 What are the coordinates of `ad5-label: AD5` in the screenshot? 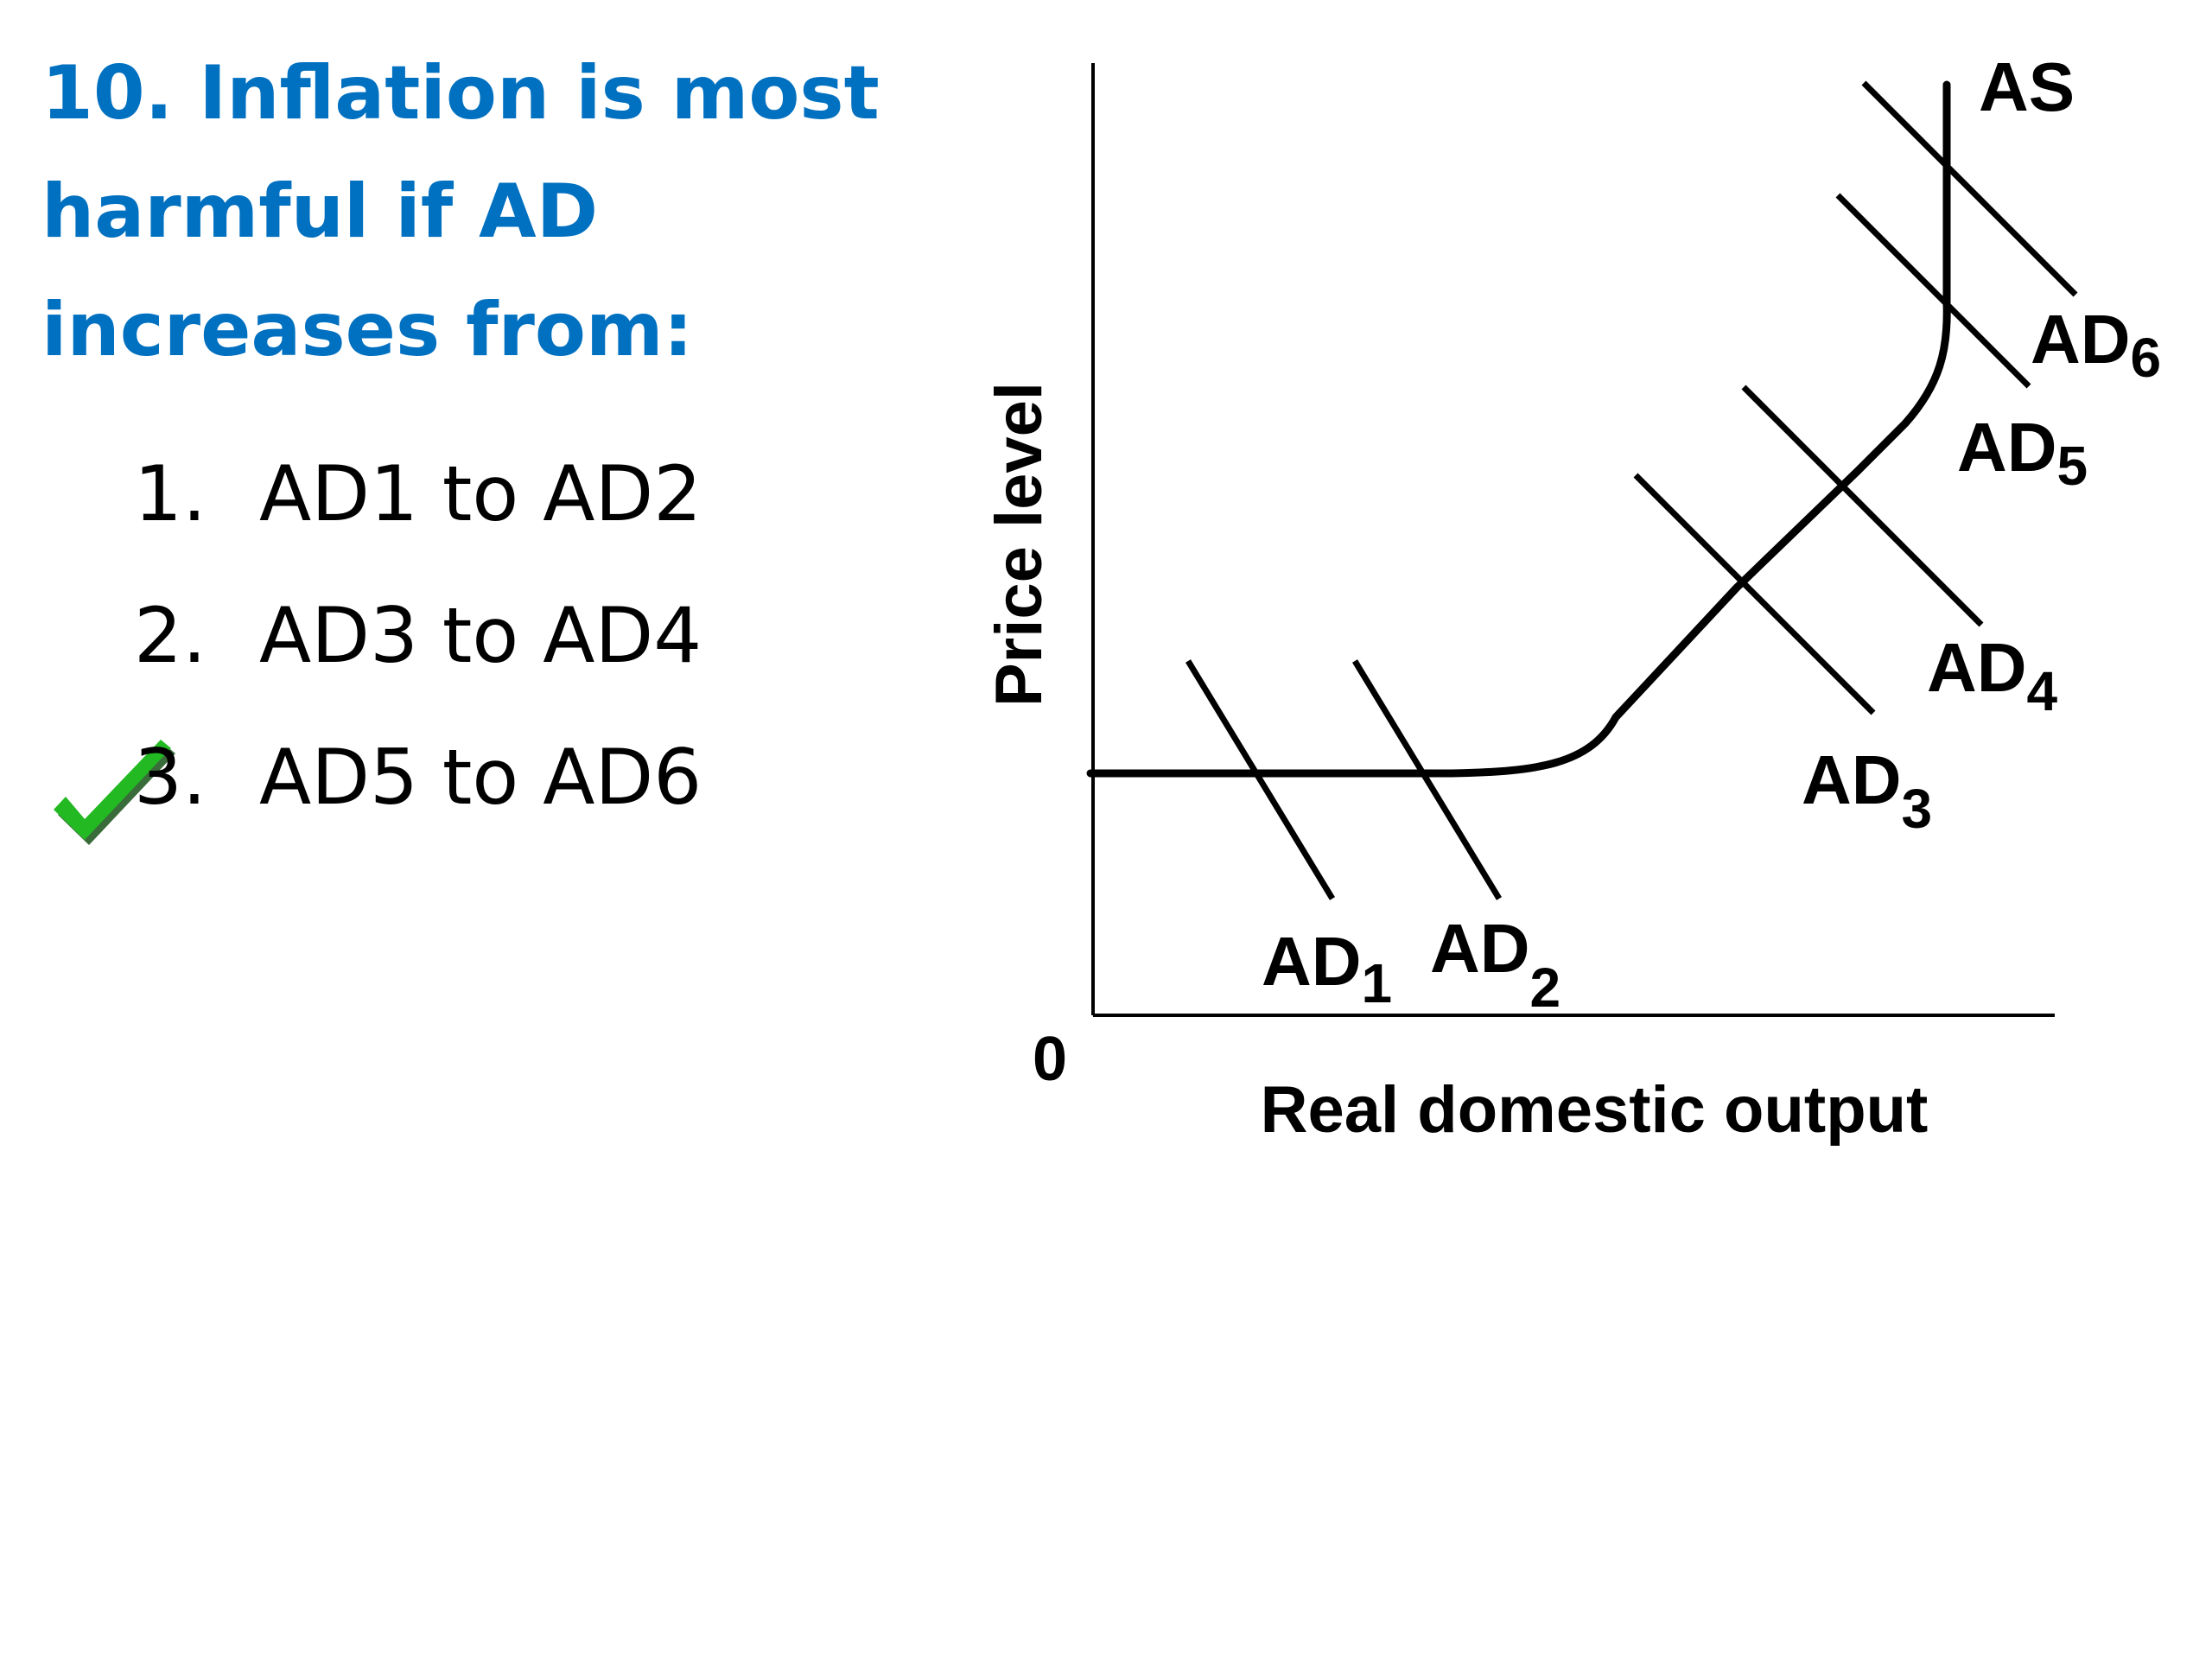 It's located at (2022, 453).